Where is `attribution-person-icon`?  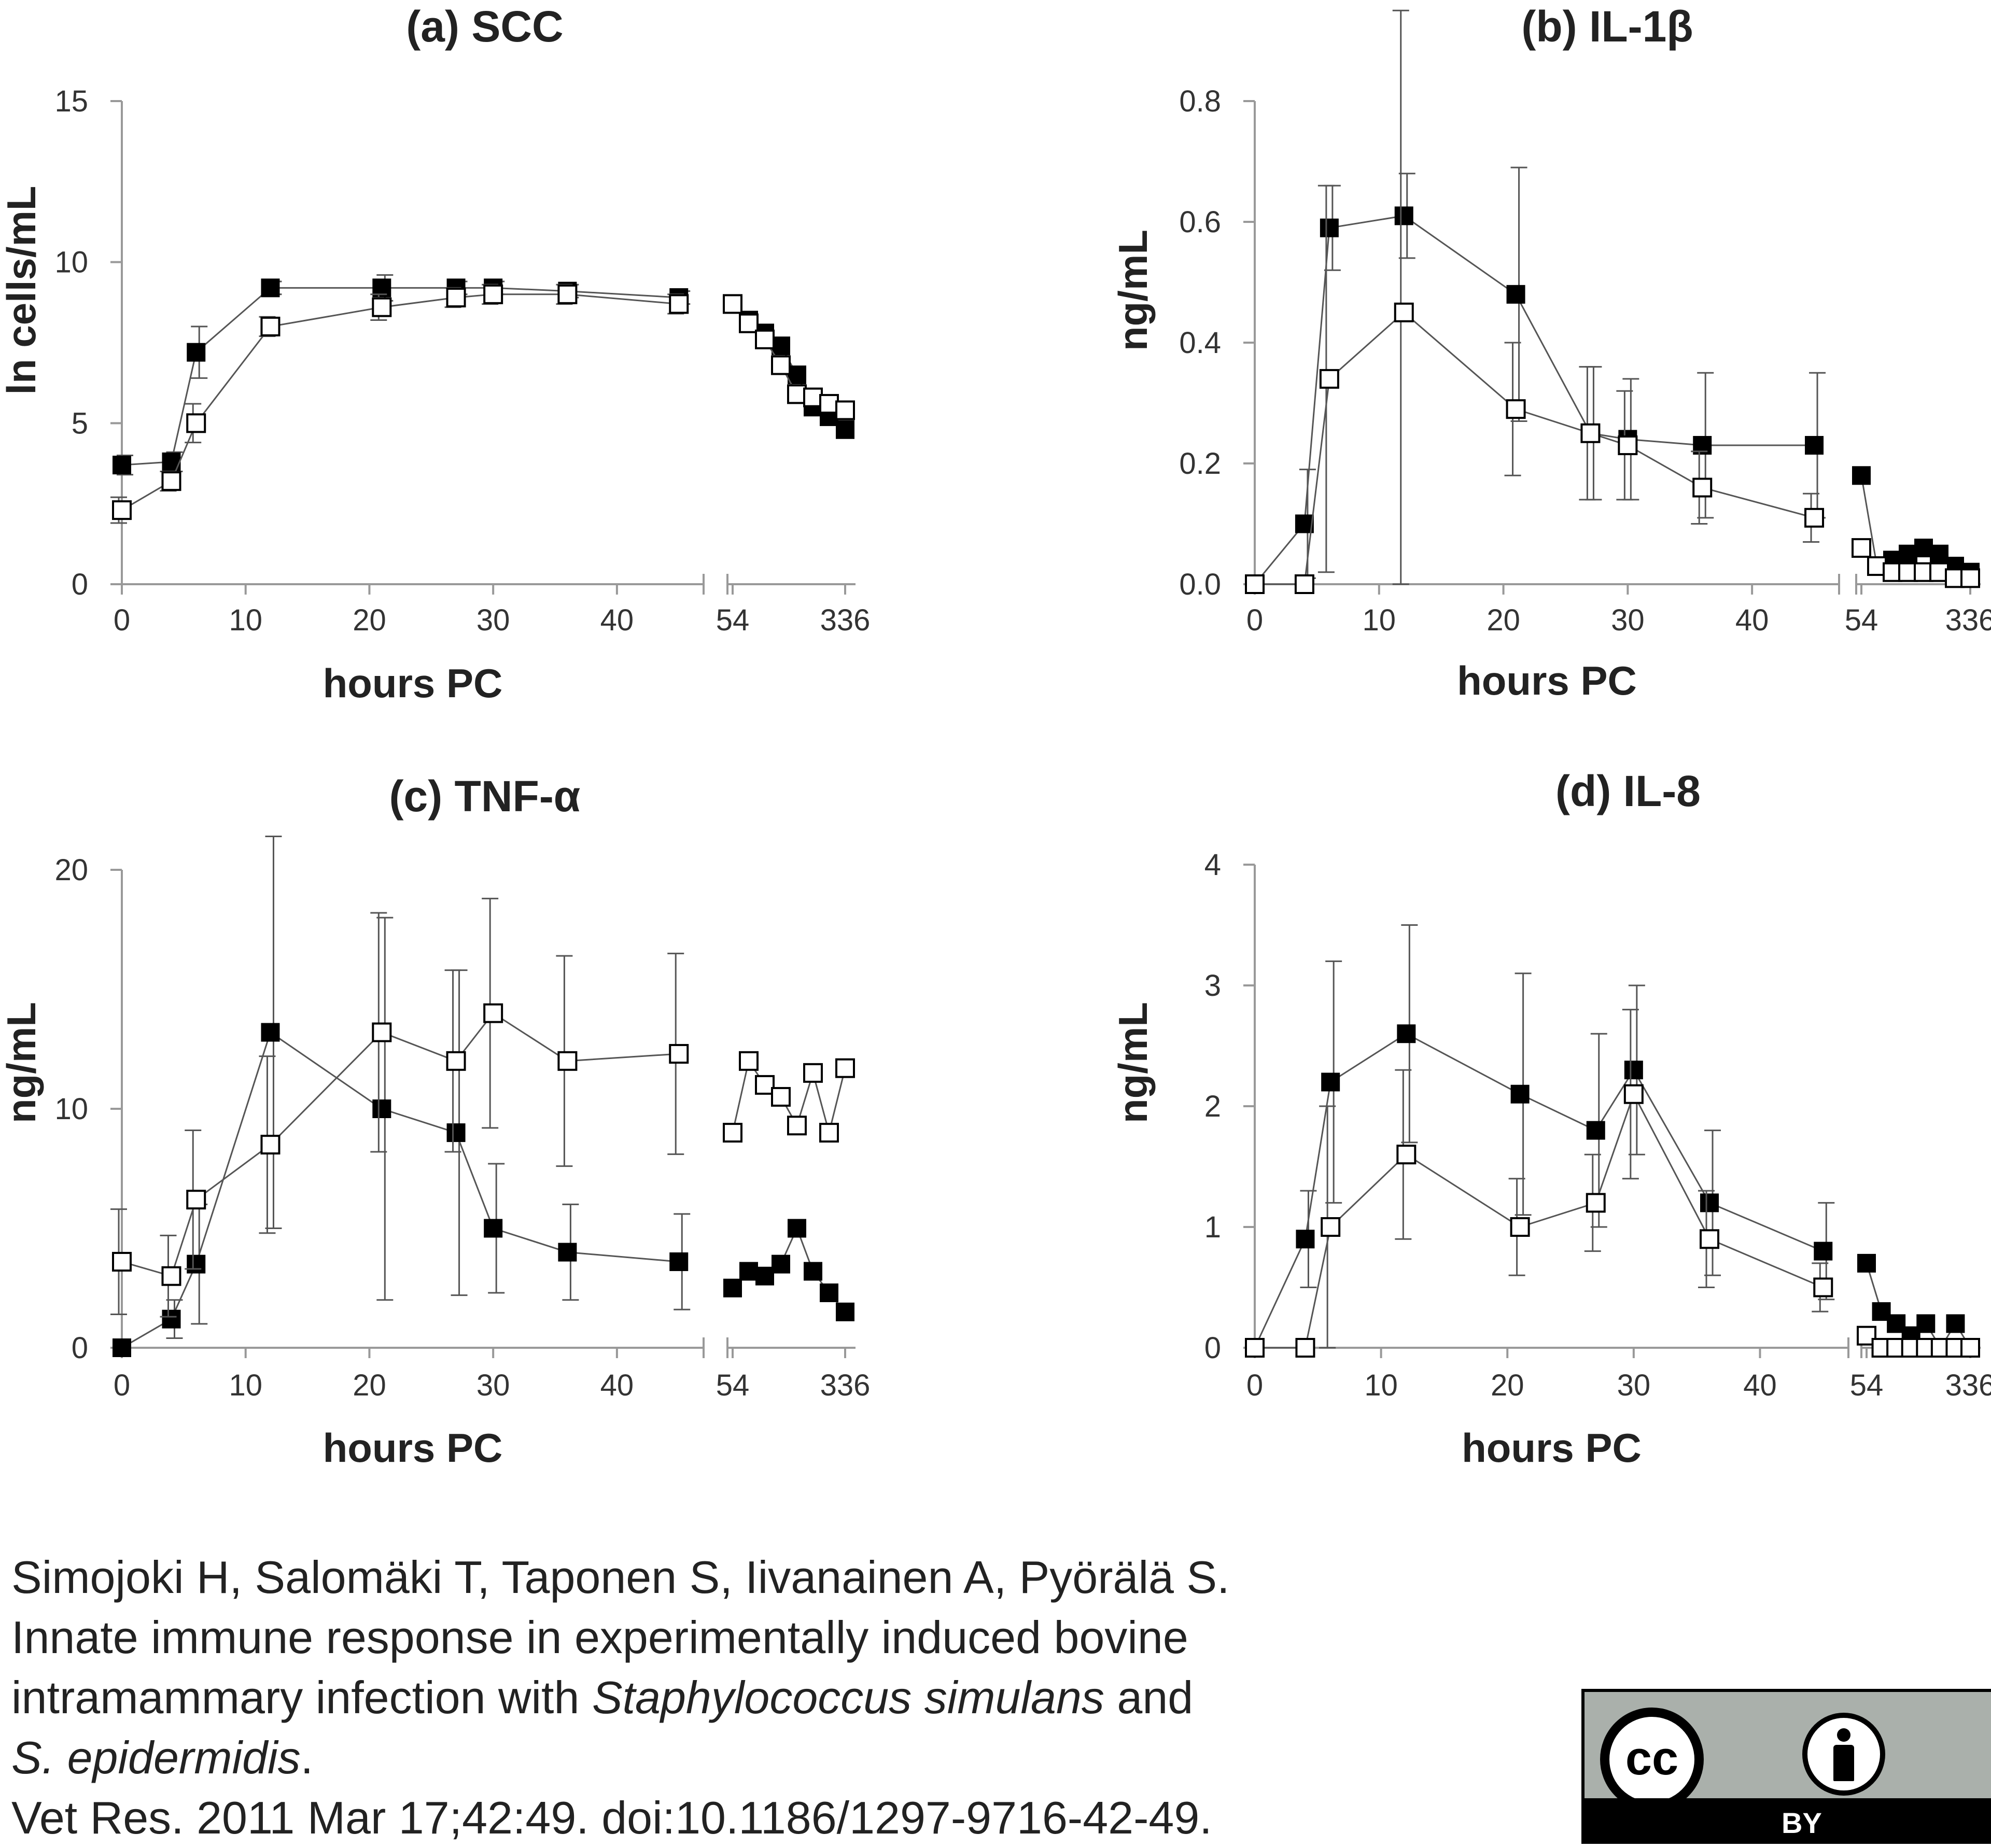
attribution-person-icon is located at coordinates (1843, 1755).